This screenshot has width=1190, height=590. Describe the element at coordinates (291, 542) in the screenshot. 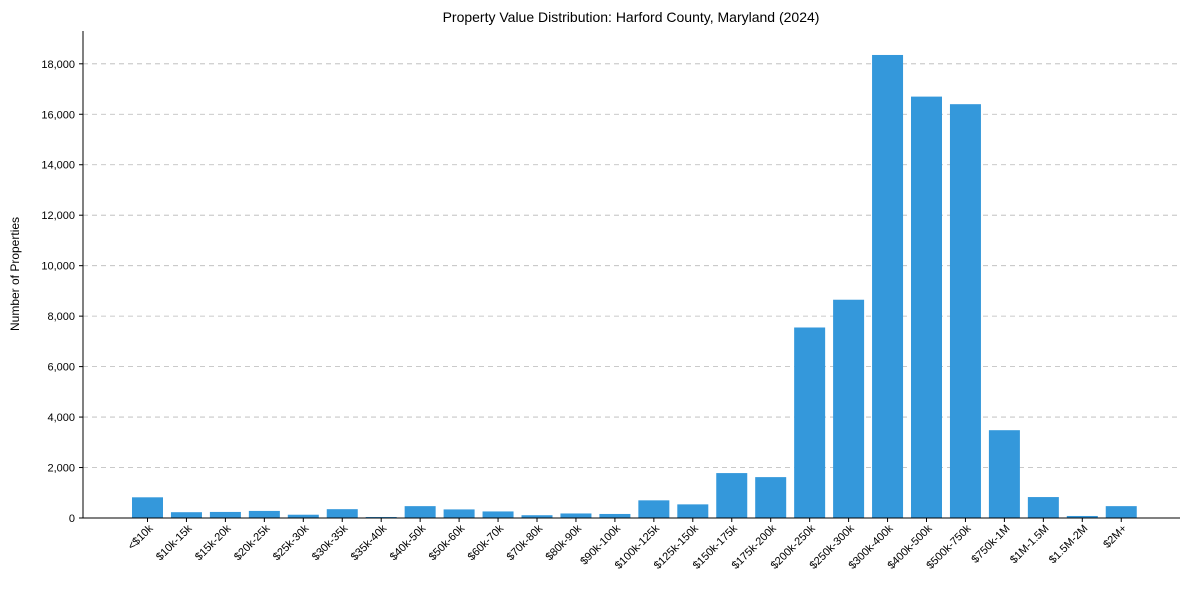

I see `x-tick-label: $25k-30k` at that location.